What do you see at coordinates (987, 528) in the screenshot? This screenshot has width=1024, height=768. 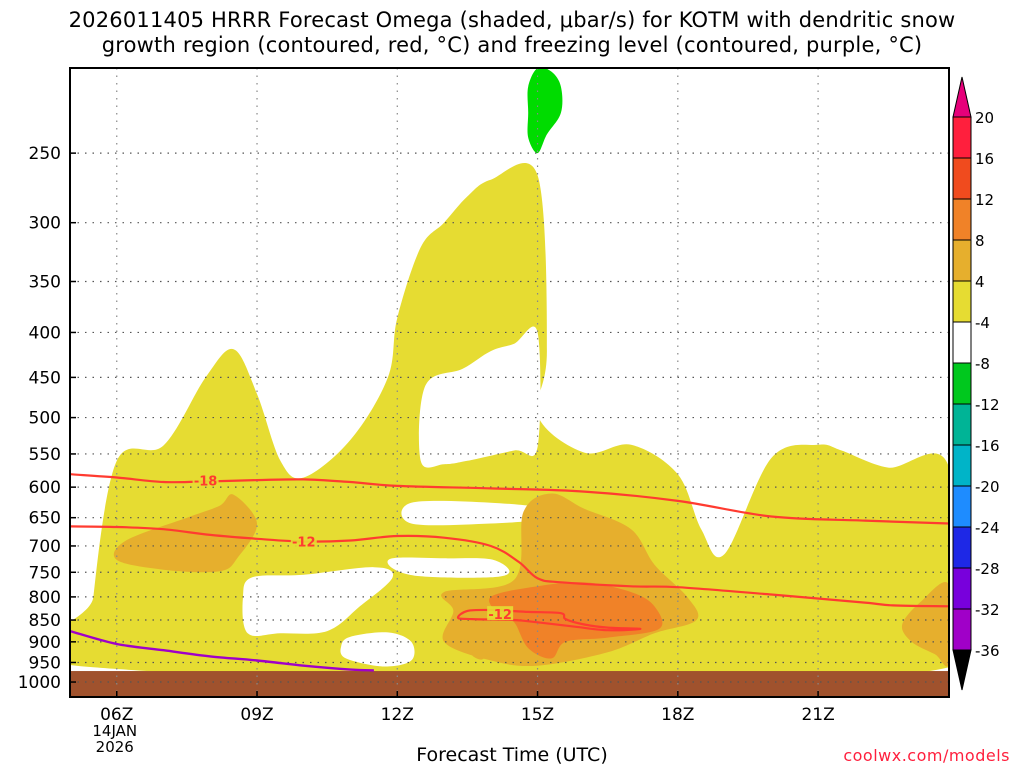 I see `colorbar-label-10: -24` at bounding box center [987, 528].